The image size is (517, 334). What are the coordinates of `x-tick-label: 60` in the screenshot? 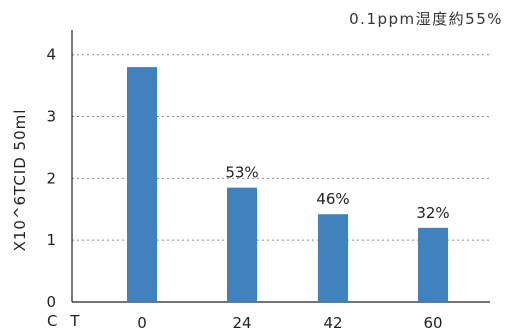 It's located at (432, 323).